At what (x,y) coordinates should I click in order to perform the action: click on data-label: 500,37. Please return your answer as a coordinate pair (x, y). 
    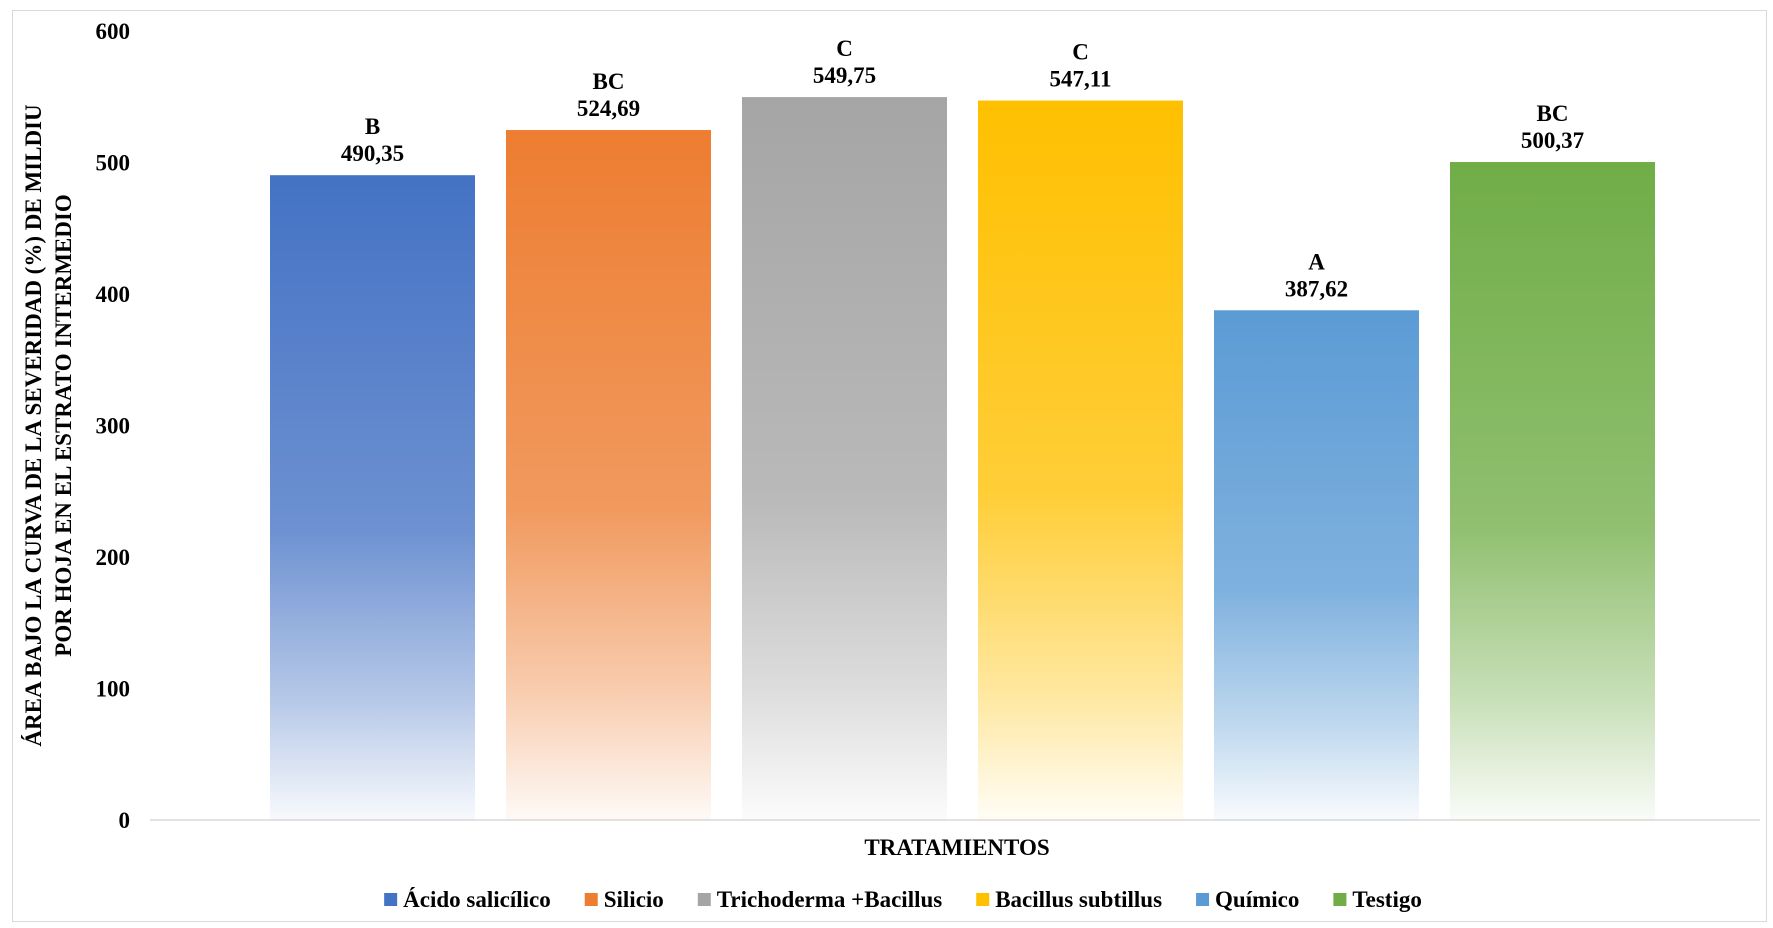
    Looking at the image, I should click on (1552, 140).